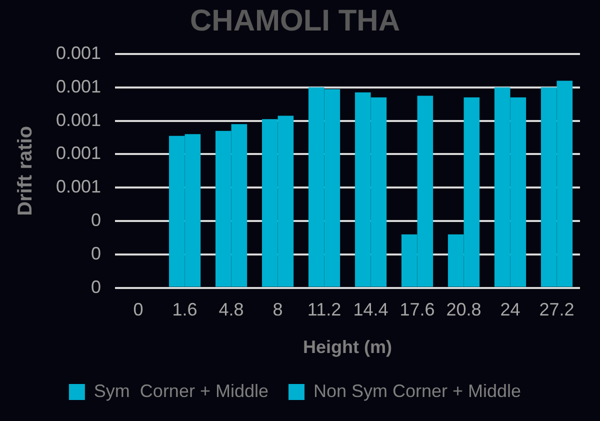  What do you see at coordinates (138, 310) in the screenshot?
I see `x-tick-label: 0` at bounding box center [138, 310].